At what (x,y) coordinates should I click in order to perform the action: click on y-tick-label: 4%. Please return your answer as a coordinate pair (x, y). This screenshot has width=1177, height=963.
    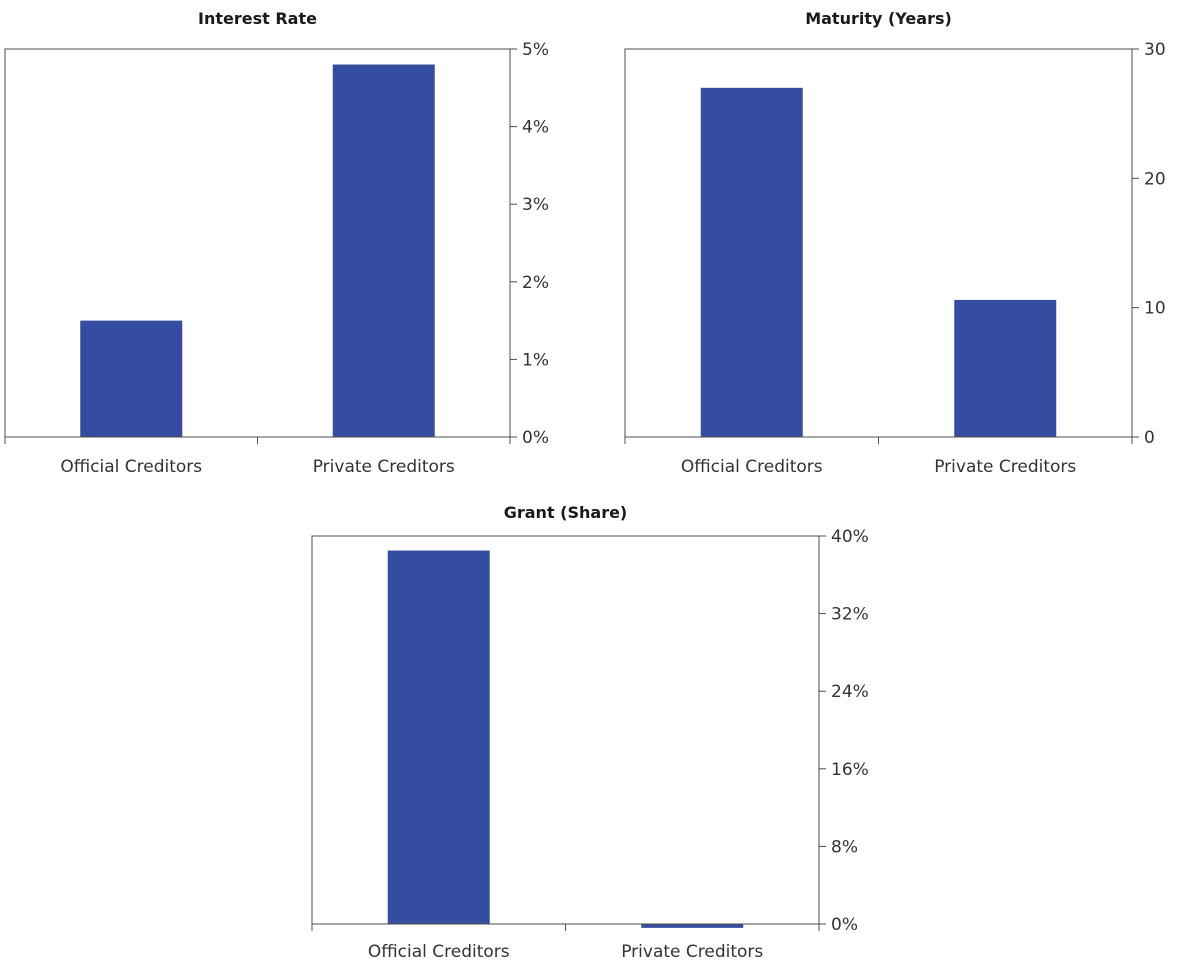
    Looking at the image, I should click on (535, 128).